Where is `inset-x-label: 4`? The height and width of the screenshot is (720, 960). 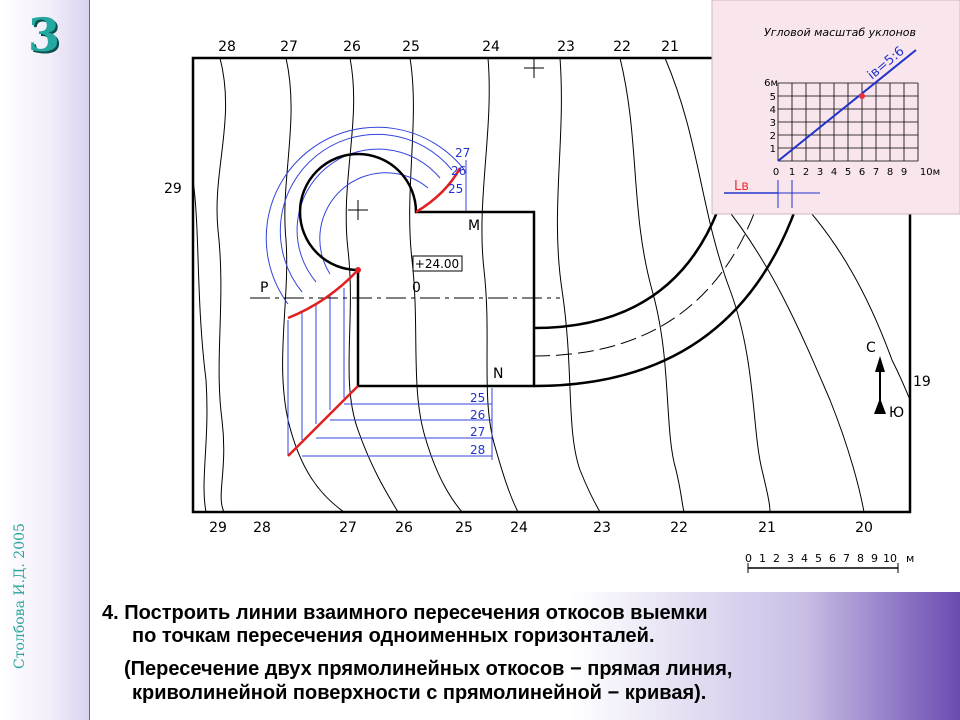
inset-x-label: 4 is located at coordinates (834, 172).